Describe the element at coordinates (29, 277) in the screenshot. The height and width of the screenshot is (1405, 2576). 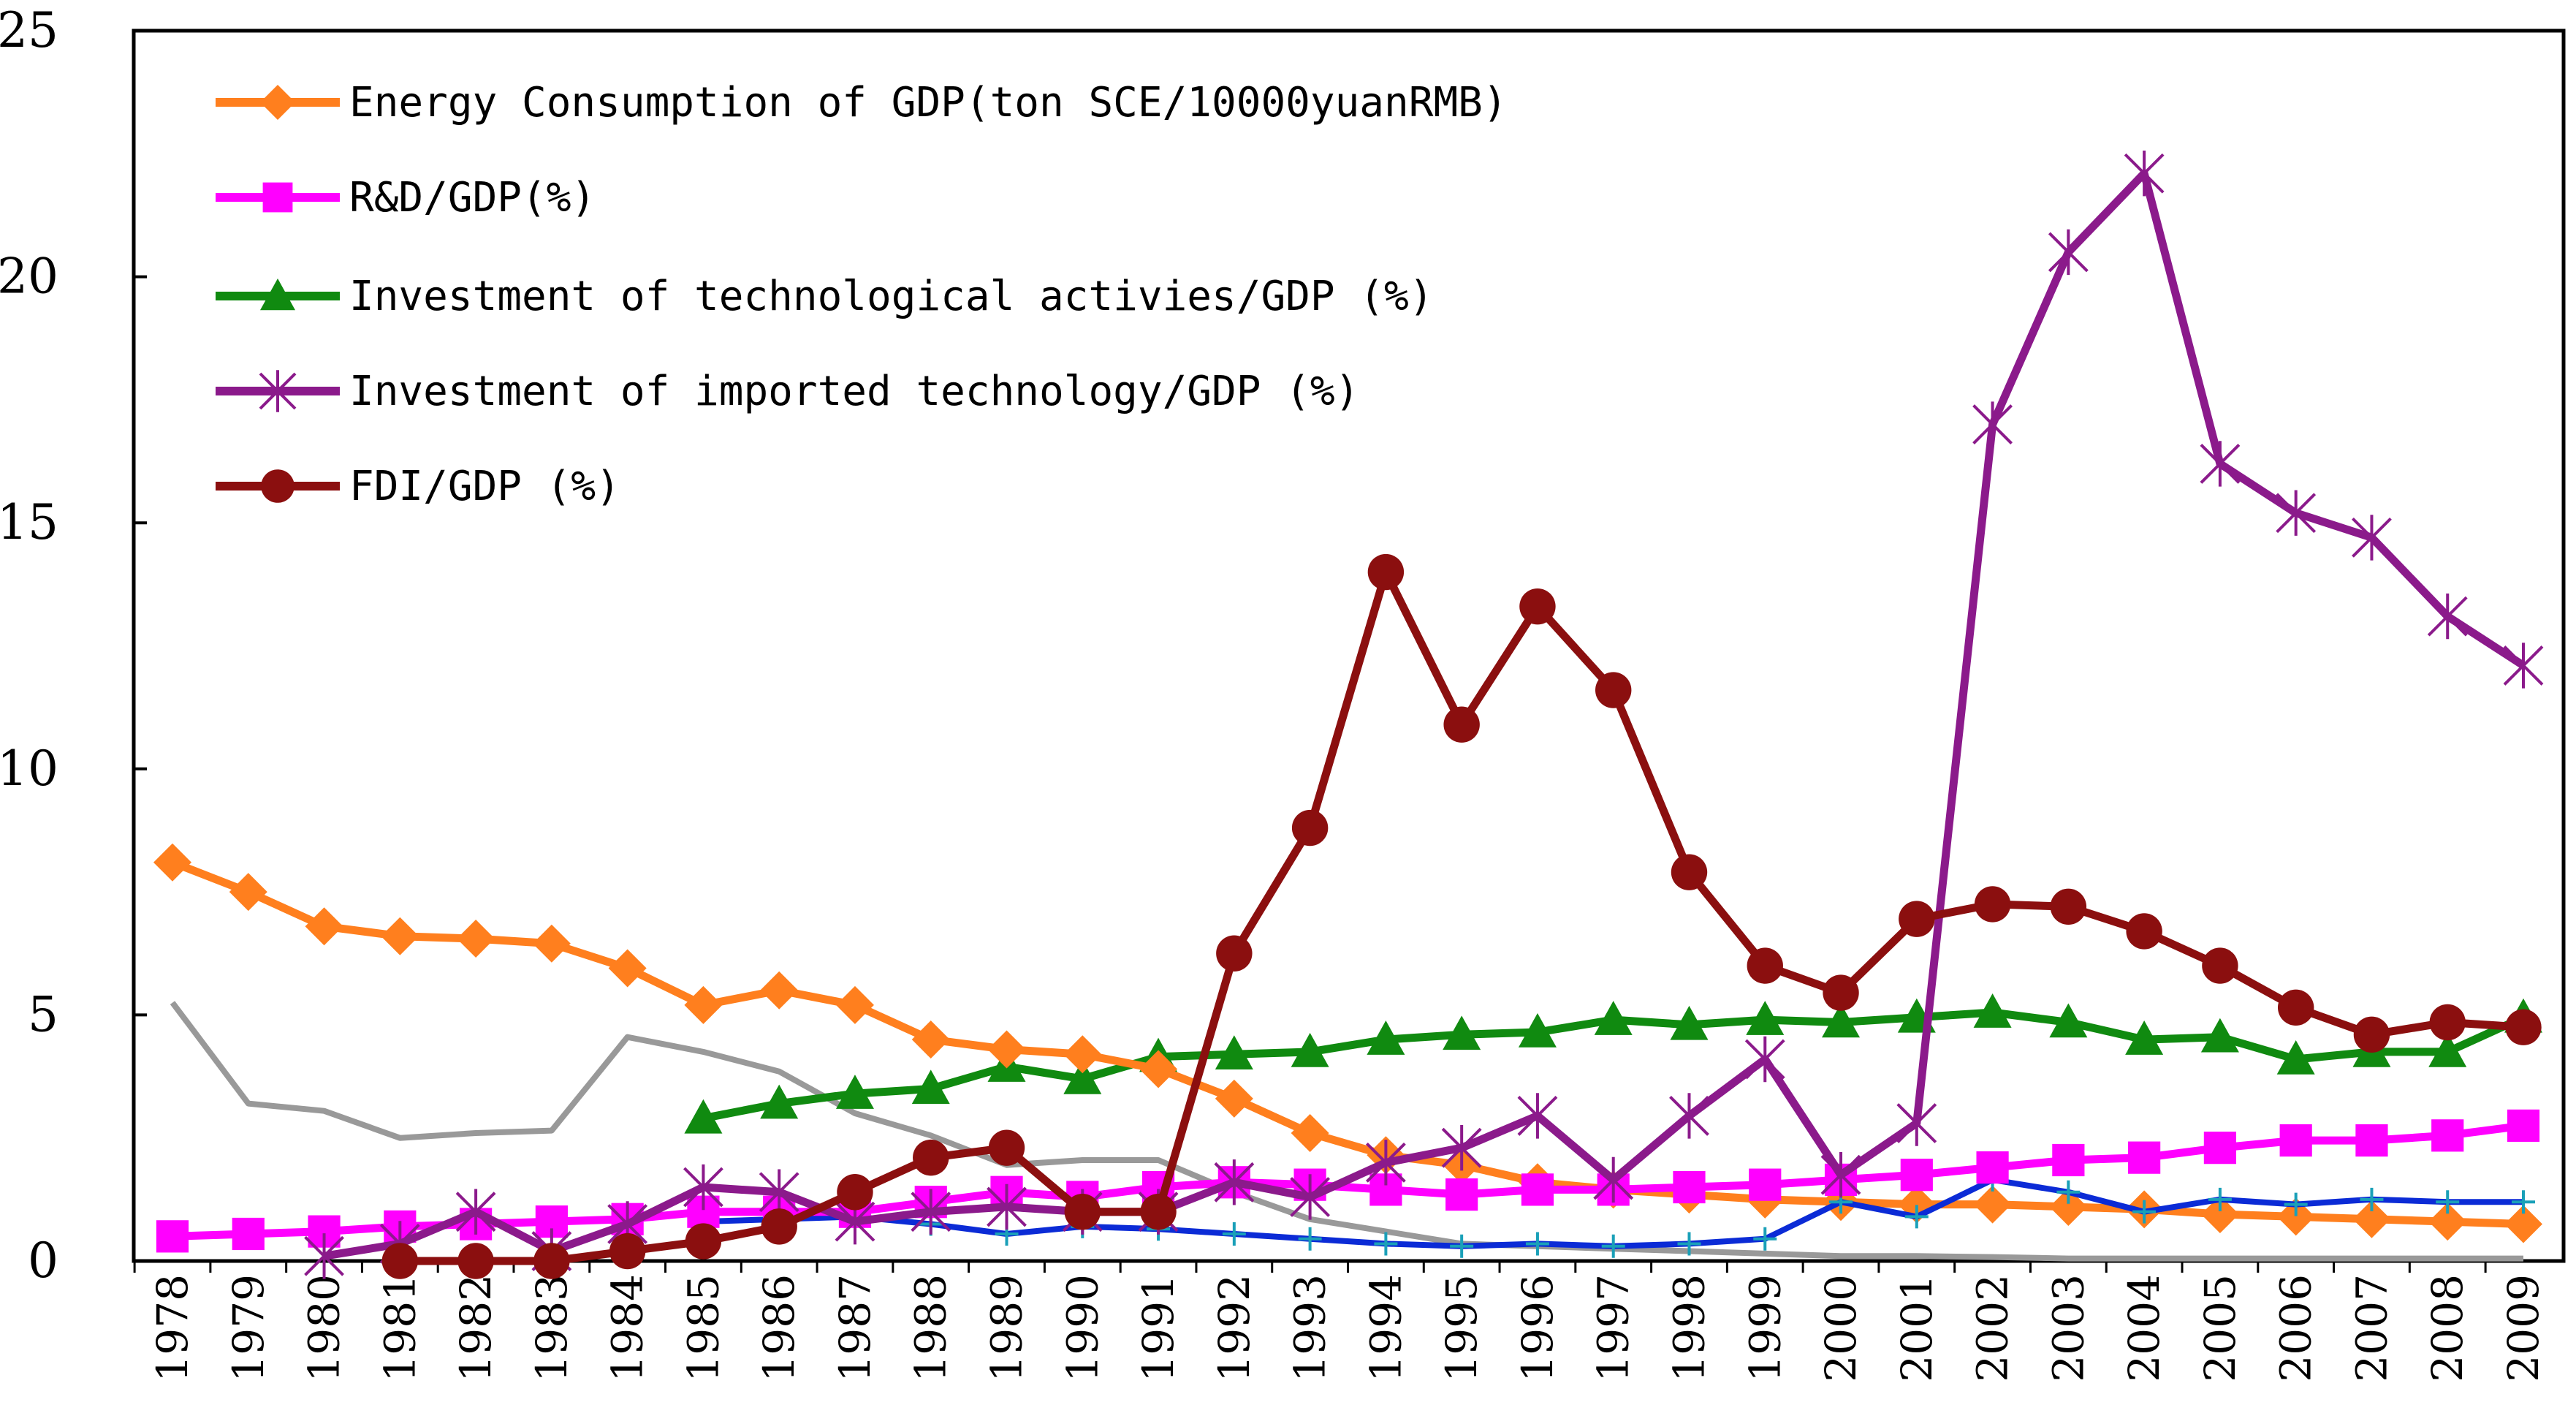
I see `y-tick-label: 20` at that location.